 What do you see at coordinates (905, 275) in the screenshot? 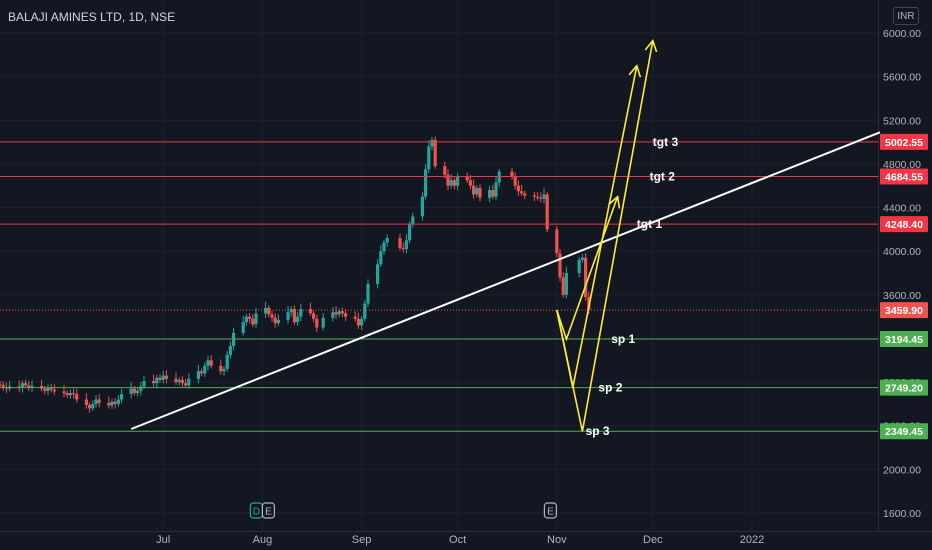
I see `price-axis` at bounding box center [905, 275].